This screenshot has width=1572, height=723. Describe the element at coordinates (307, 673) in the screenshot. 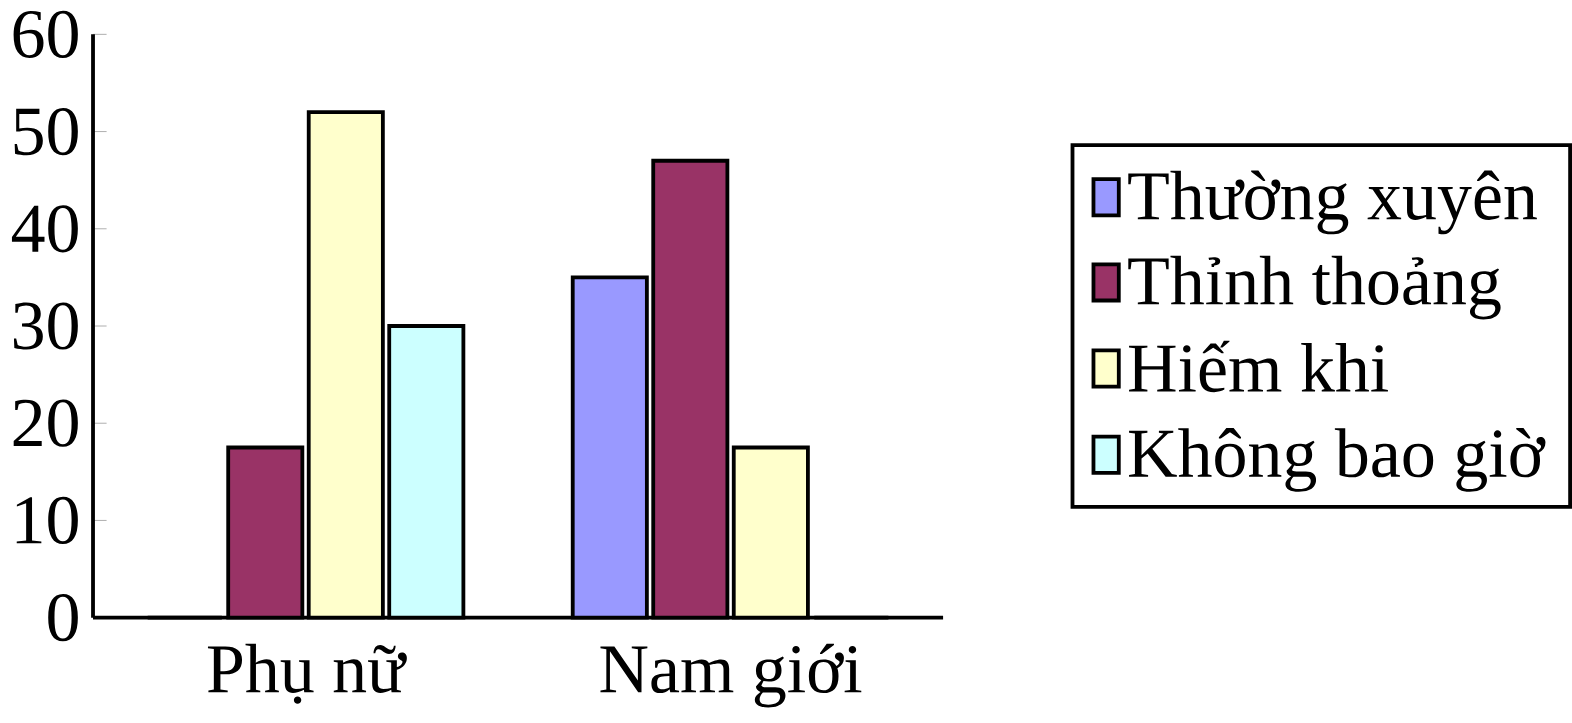

I see `x-tick-label: Phụ nữ` at that location.